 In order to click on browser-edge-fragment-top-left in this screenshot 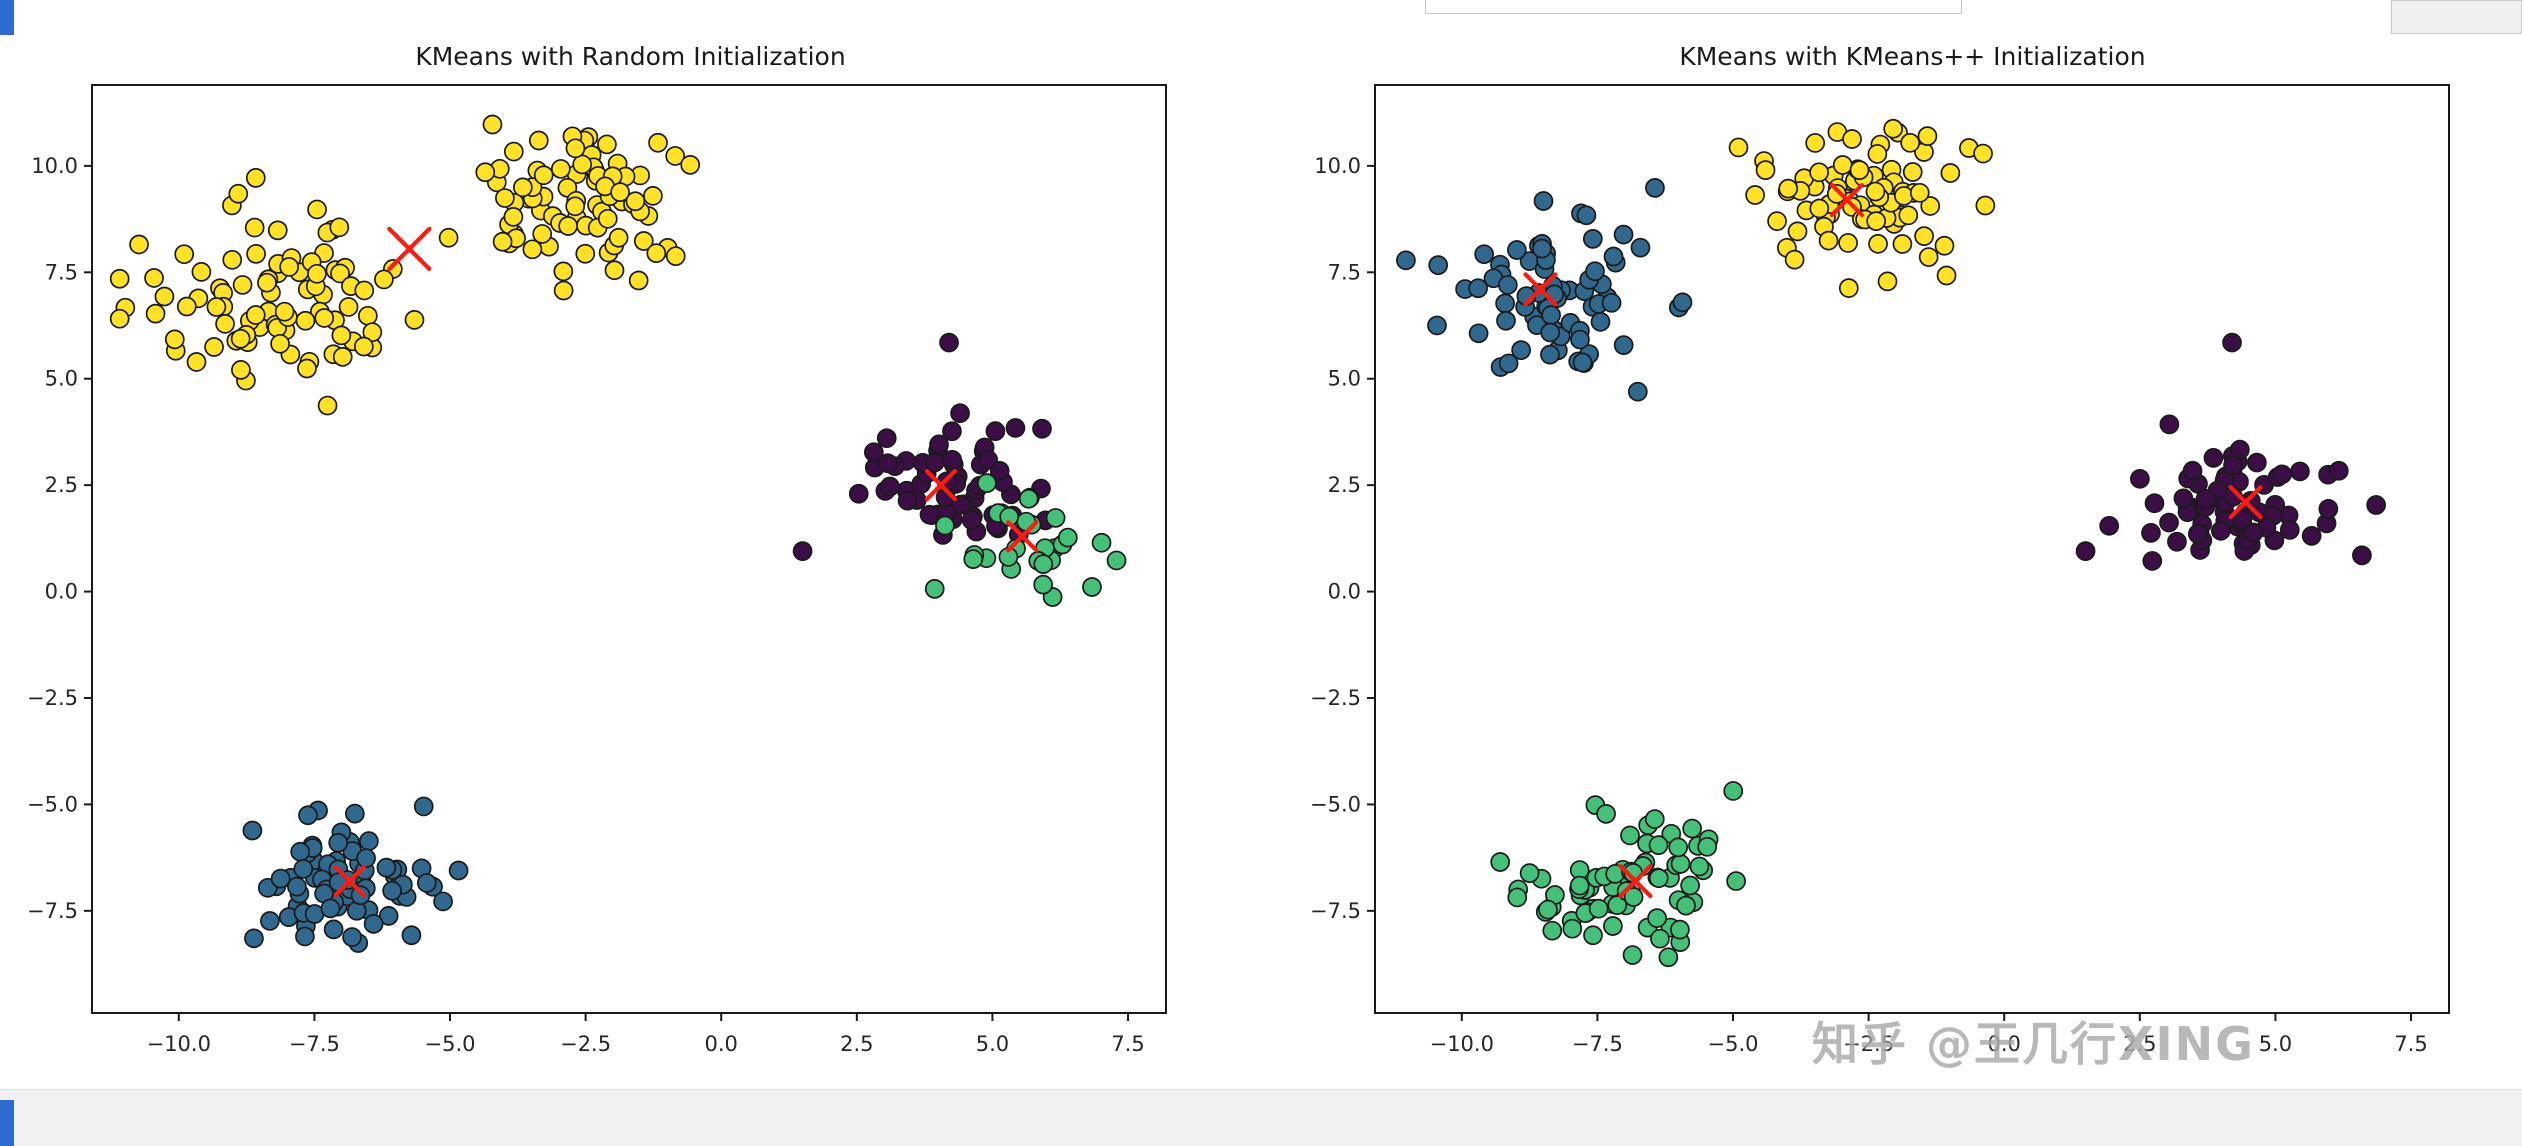, I will do `click(7, 17)`.